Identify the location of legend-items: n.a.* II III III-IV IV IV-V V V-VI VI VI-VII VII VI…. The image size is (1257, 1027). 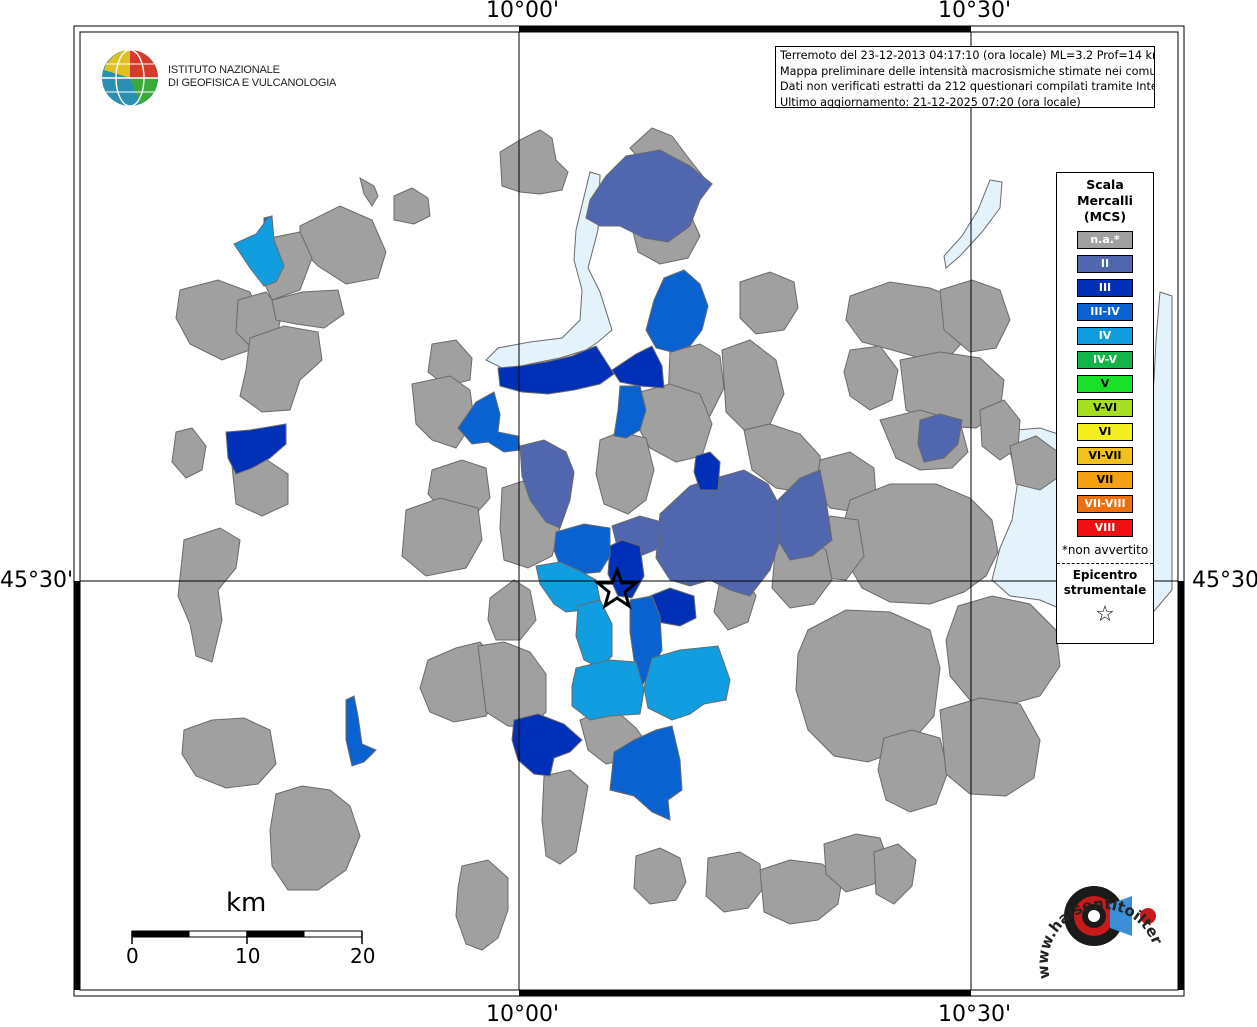
(1105, 384).